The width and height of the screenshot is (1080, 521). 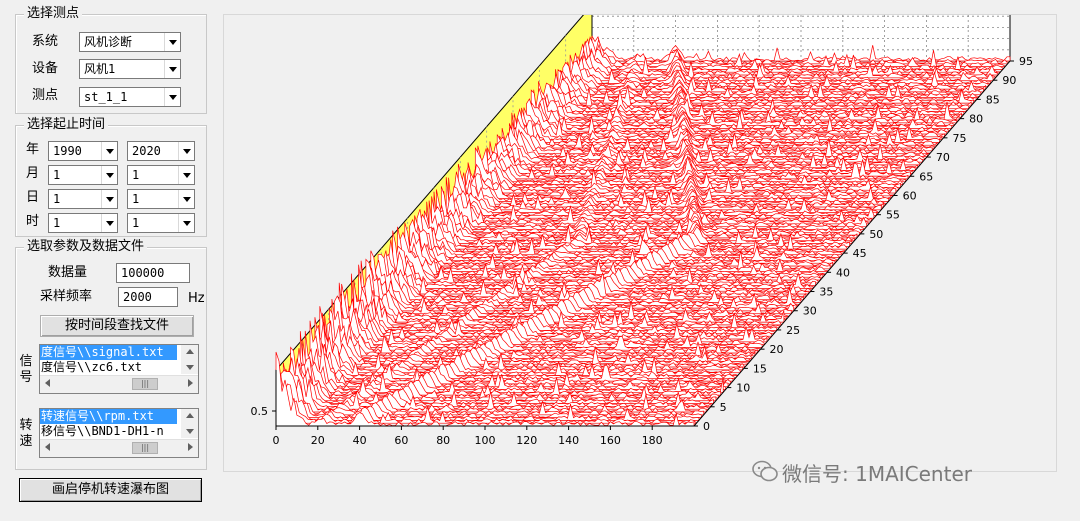 I want to click on system-combobox: 风机诊断, so click(x=130, y=42).